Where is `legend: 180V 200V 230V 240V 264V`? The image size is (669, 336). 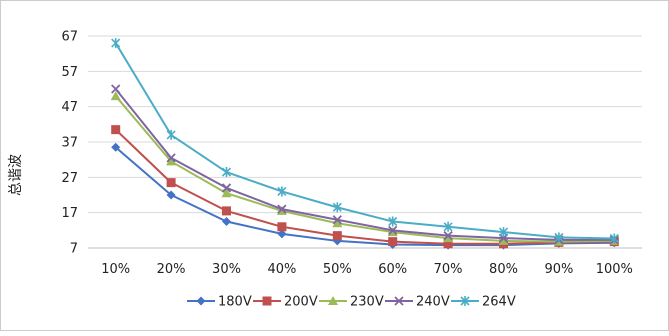 legend: 180V 200V 230V 240V 264V is located at coordinates (351, 302).